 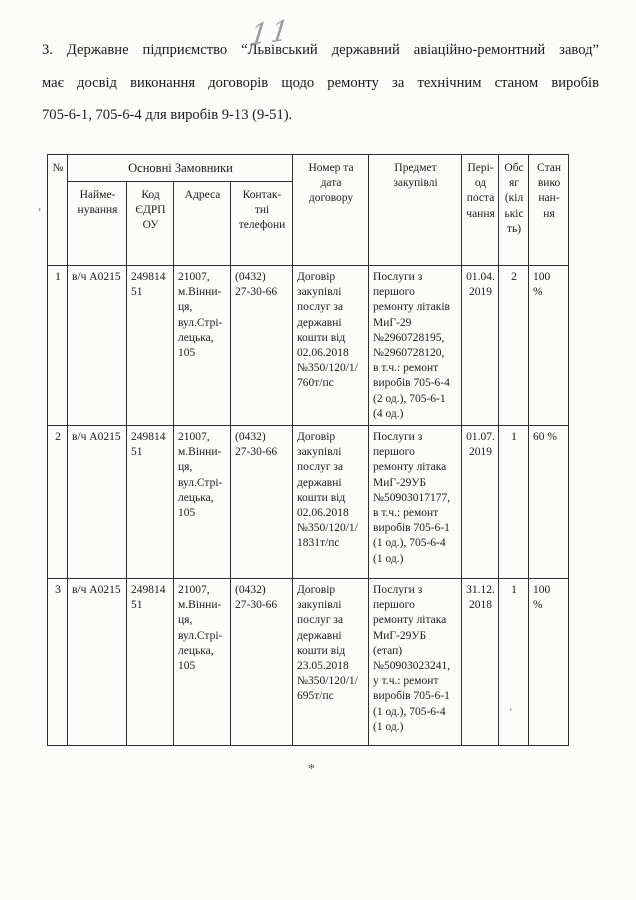 I want to click on scan-artifact-left-margin: ,, so click(x=40, y=205).